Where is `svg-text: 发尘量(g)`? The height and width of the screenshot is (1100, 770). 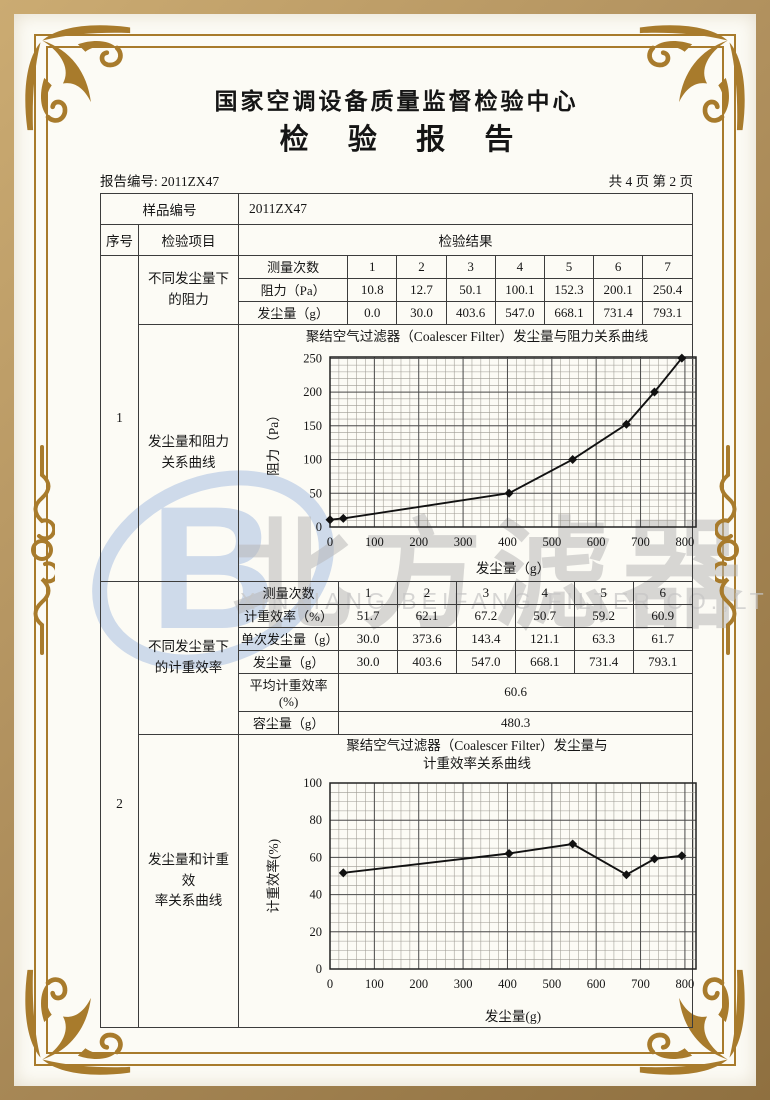 svg-text: 发尘量(g) is located at coordinates (513, 1016).